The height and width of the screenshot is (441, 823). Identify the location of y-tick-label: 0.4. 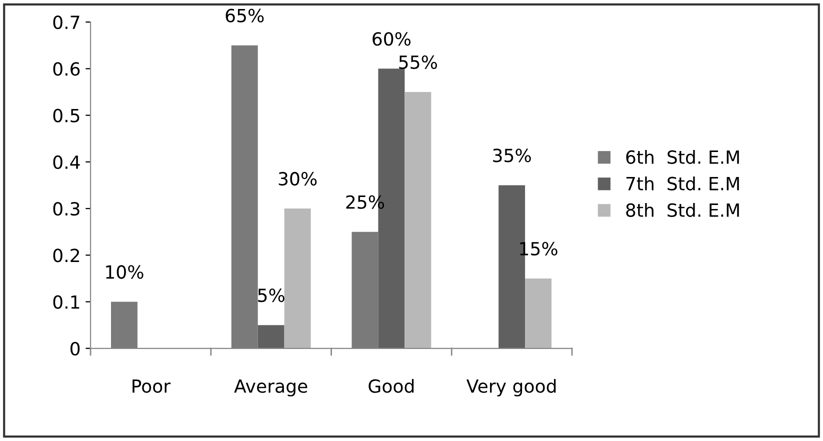
(66, 162).